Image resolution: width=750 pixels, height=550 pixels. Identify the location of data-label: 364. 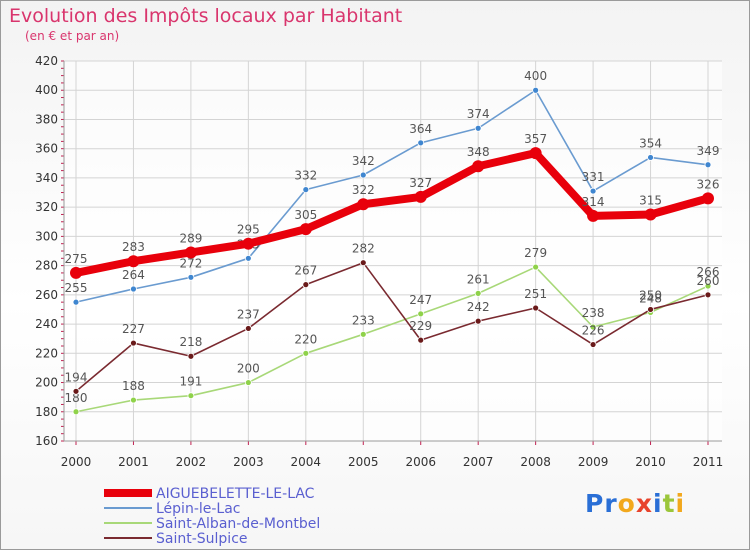
(420, 129).